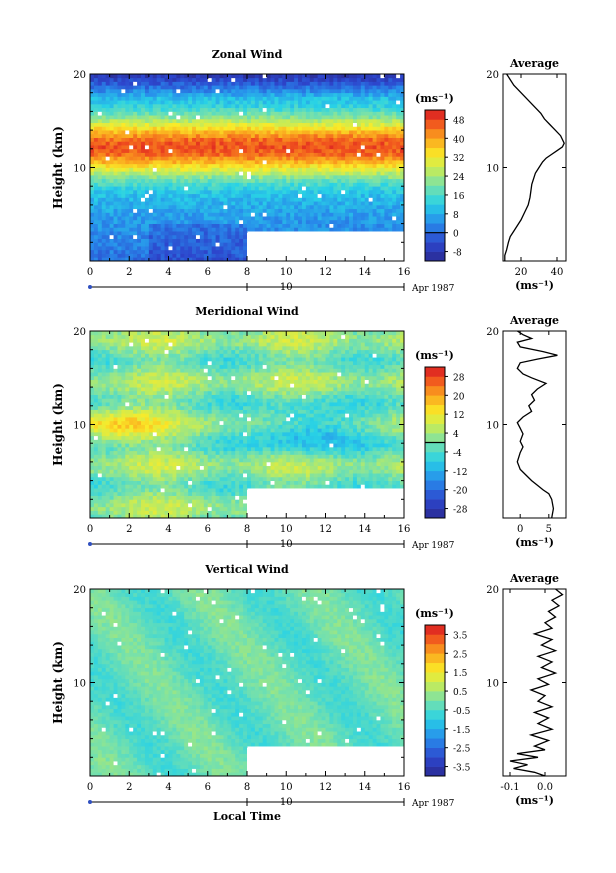 The height and width of the screenshot is (873, 616). Describe the element at coordinates (459, 140) in the screenshot. I see `colorbar-tick-label: 40` at that location.